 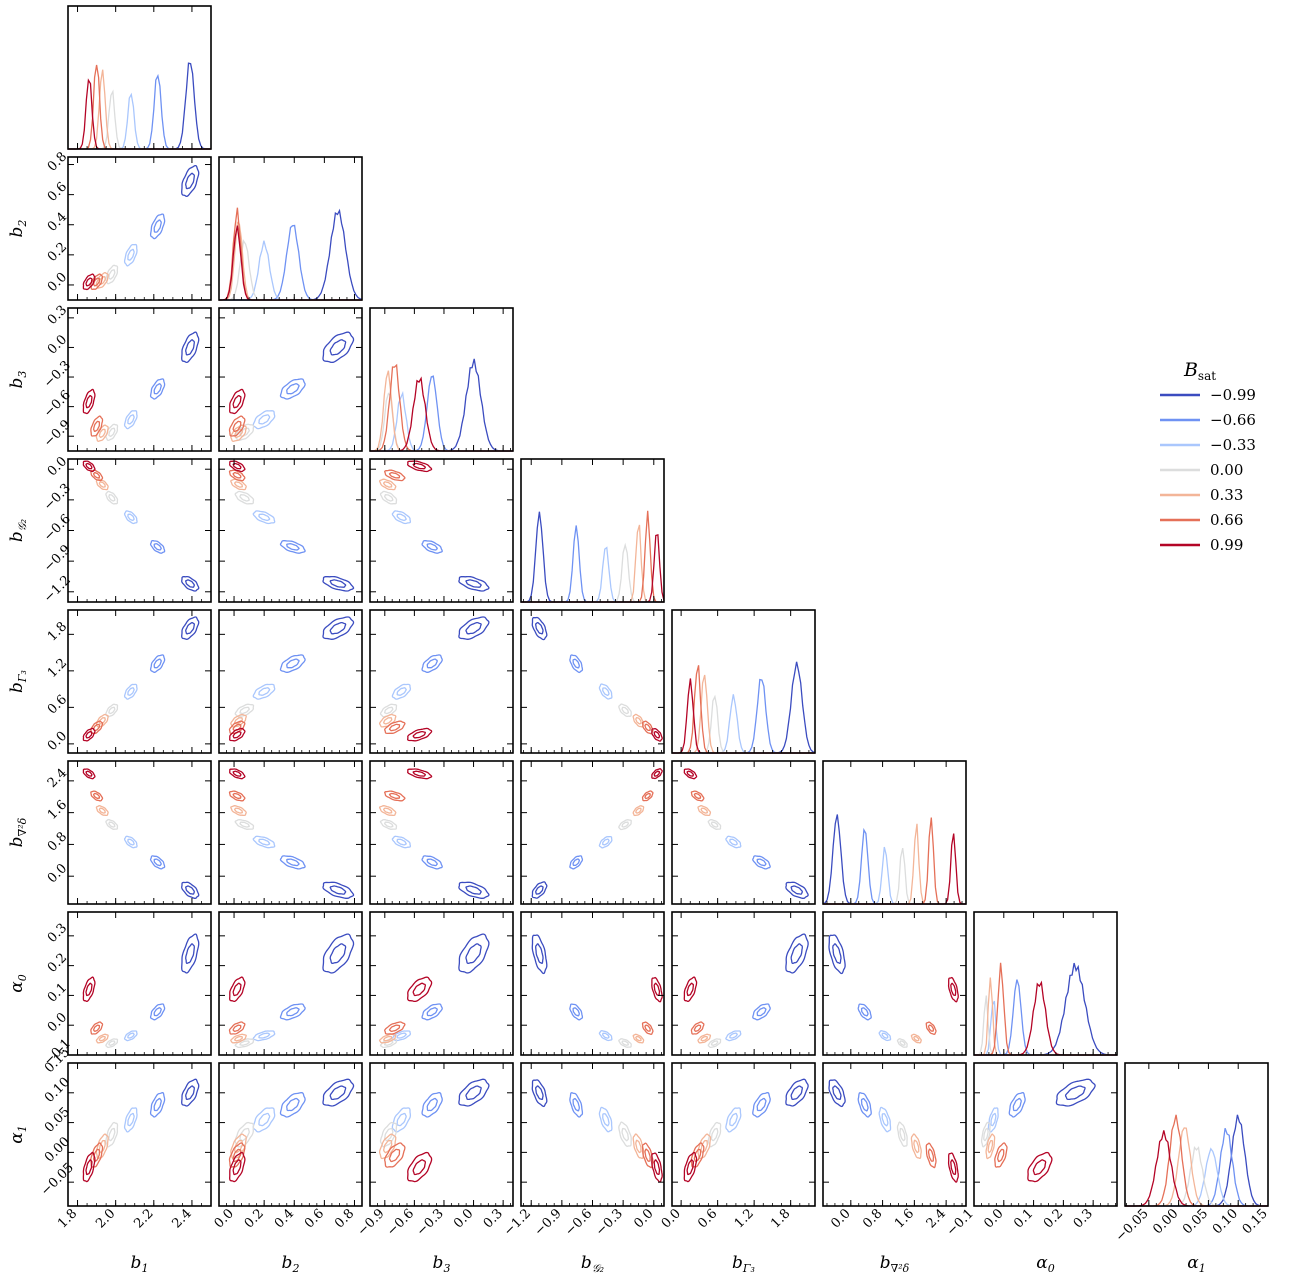 I want to click on x-tick-label: 0.05, so click(x=1195, y=1221).